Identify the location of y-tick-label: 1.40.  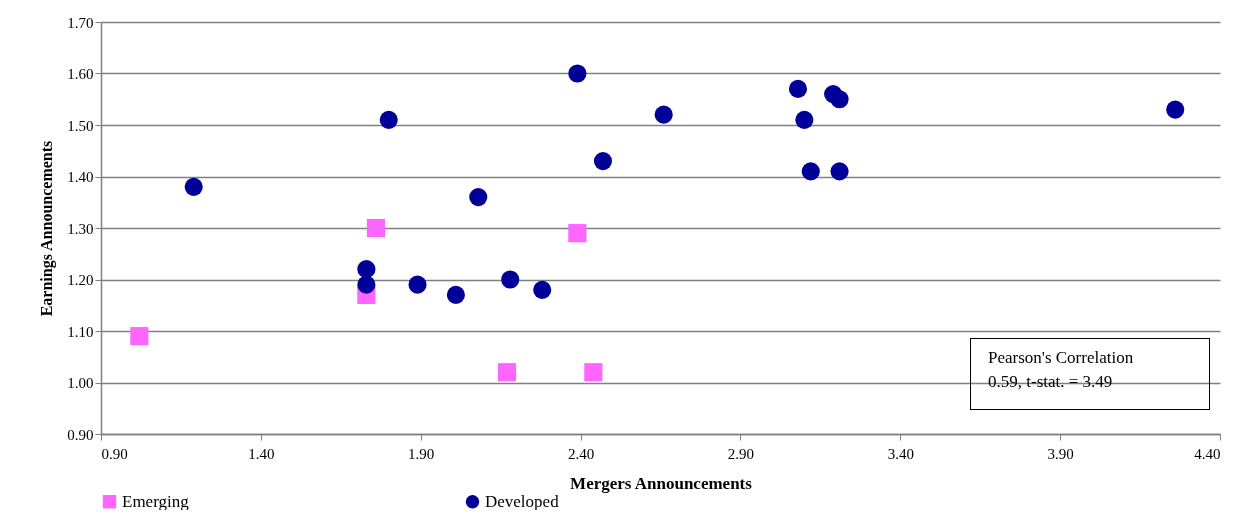
(80, 177).